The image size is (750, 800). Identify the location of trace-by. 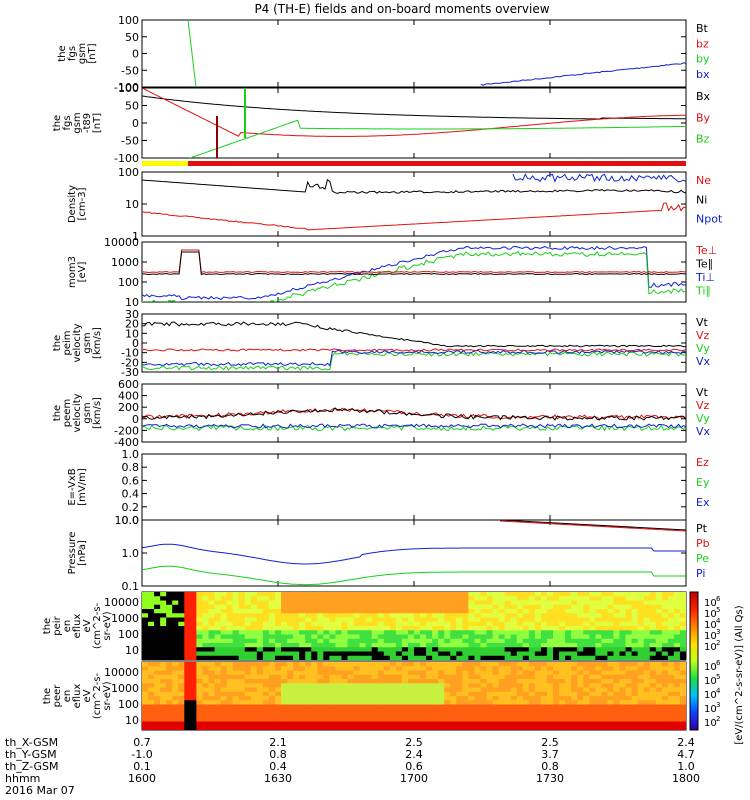
(192, 53).